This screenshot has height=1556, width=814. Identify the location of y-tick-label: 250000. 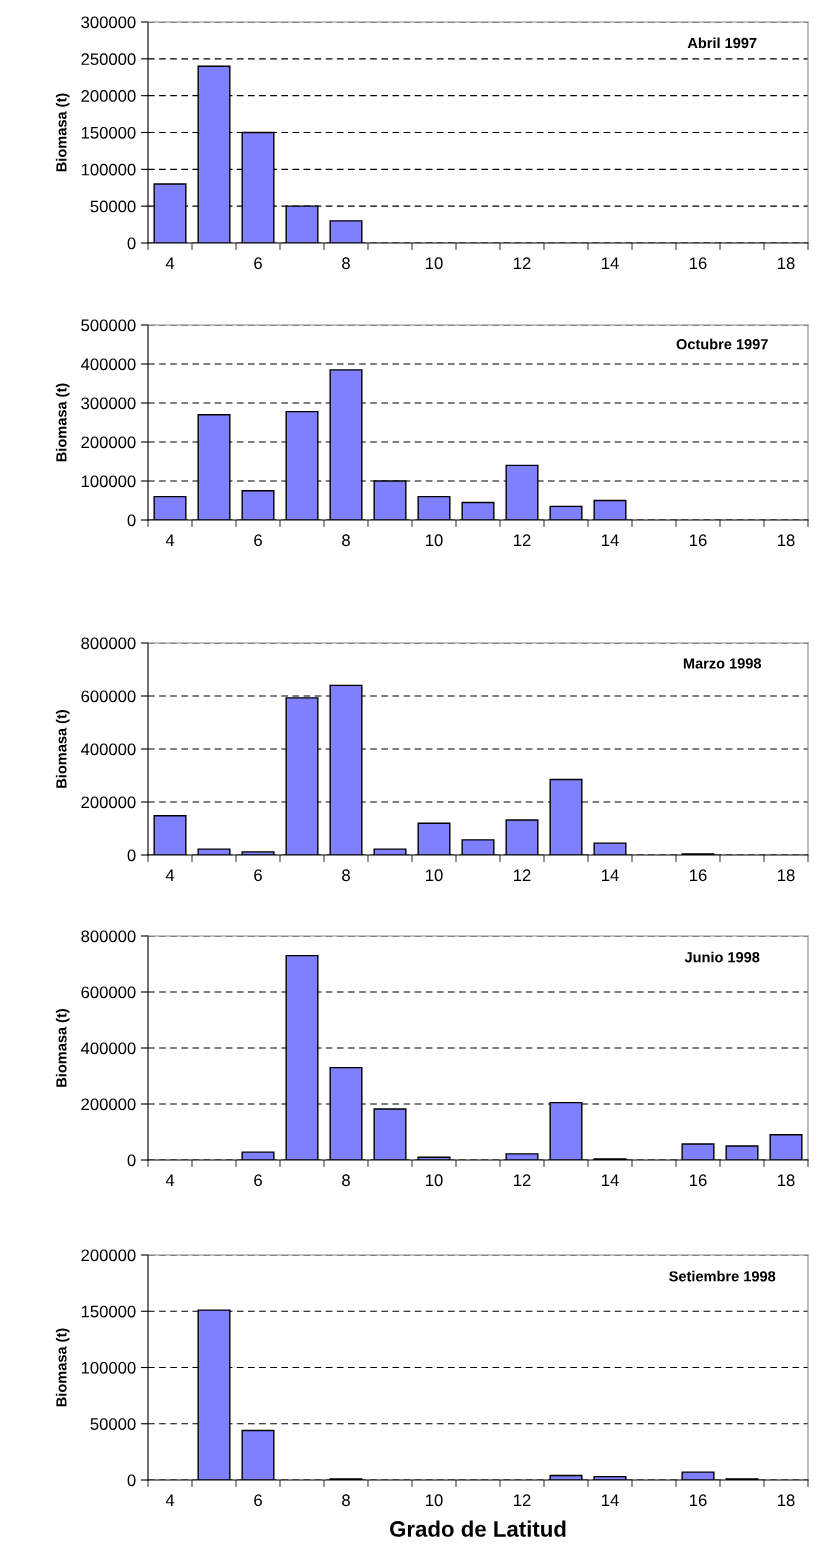
(108, 59).